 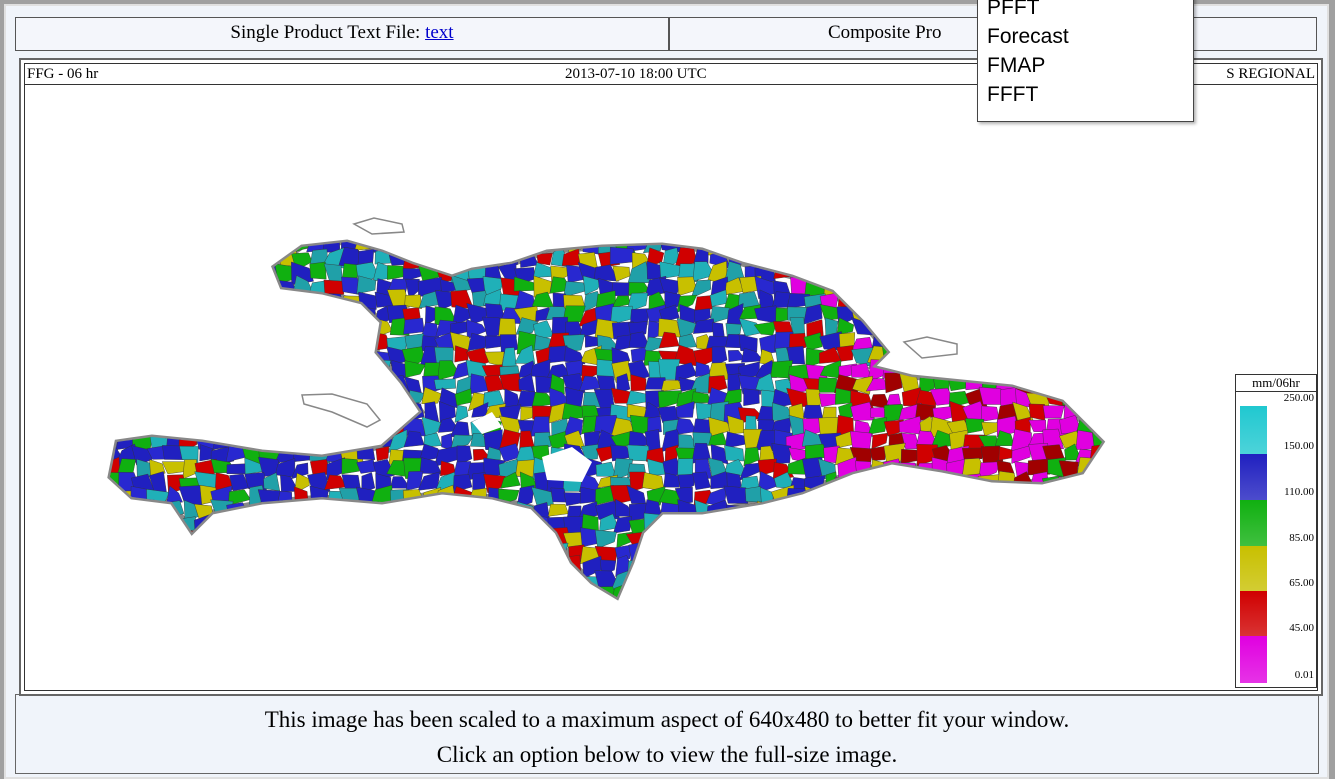 What do you see at coordinates (1013, 9) in the screenshot?
I see `menu-item: PFFT` at bounding box center [1013, 9].